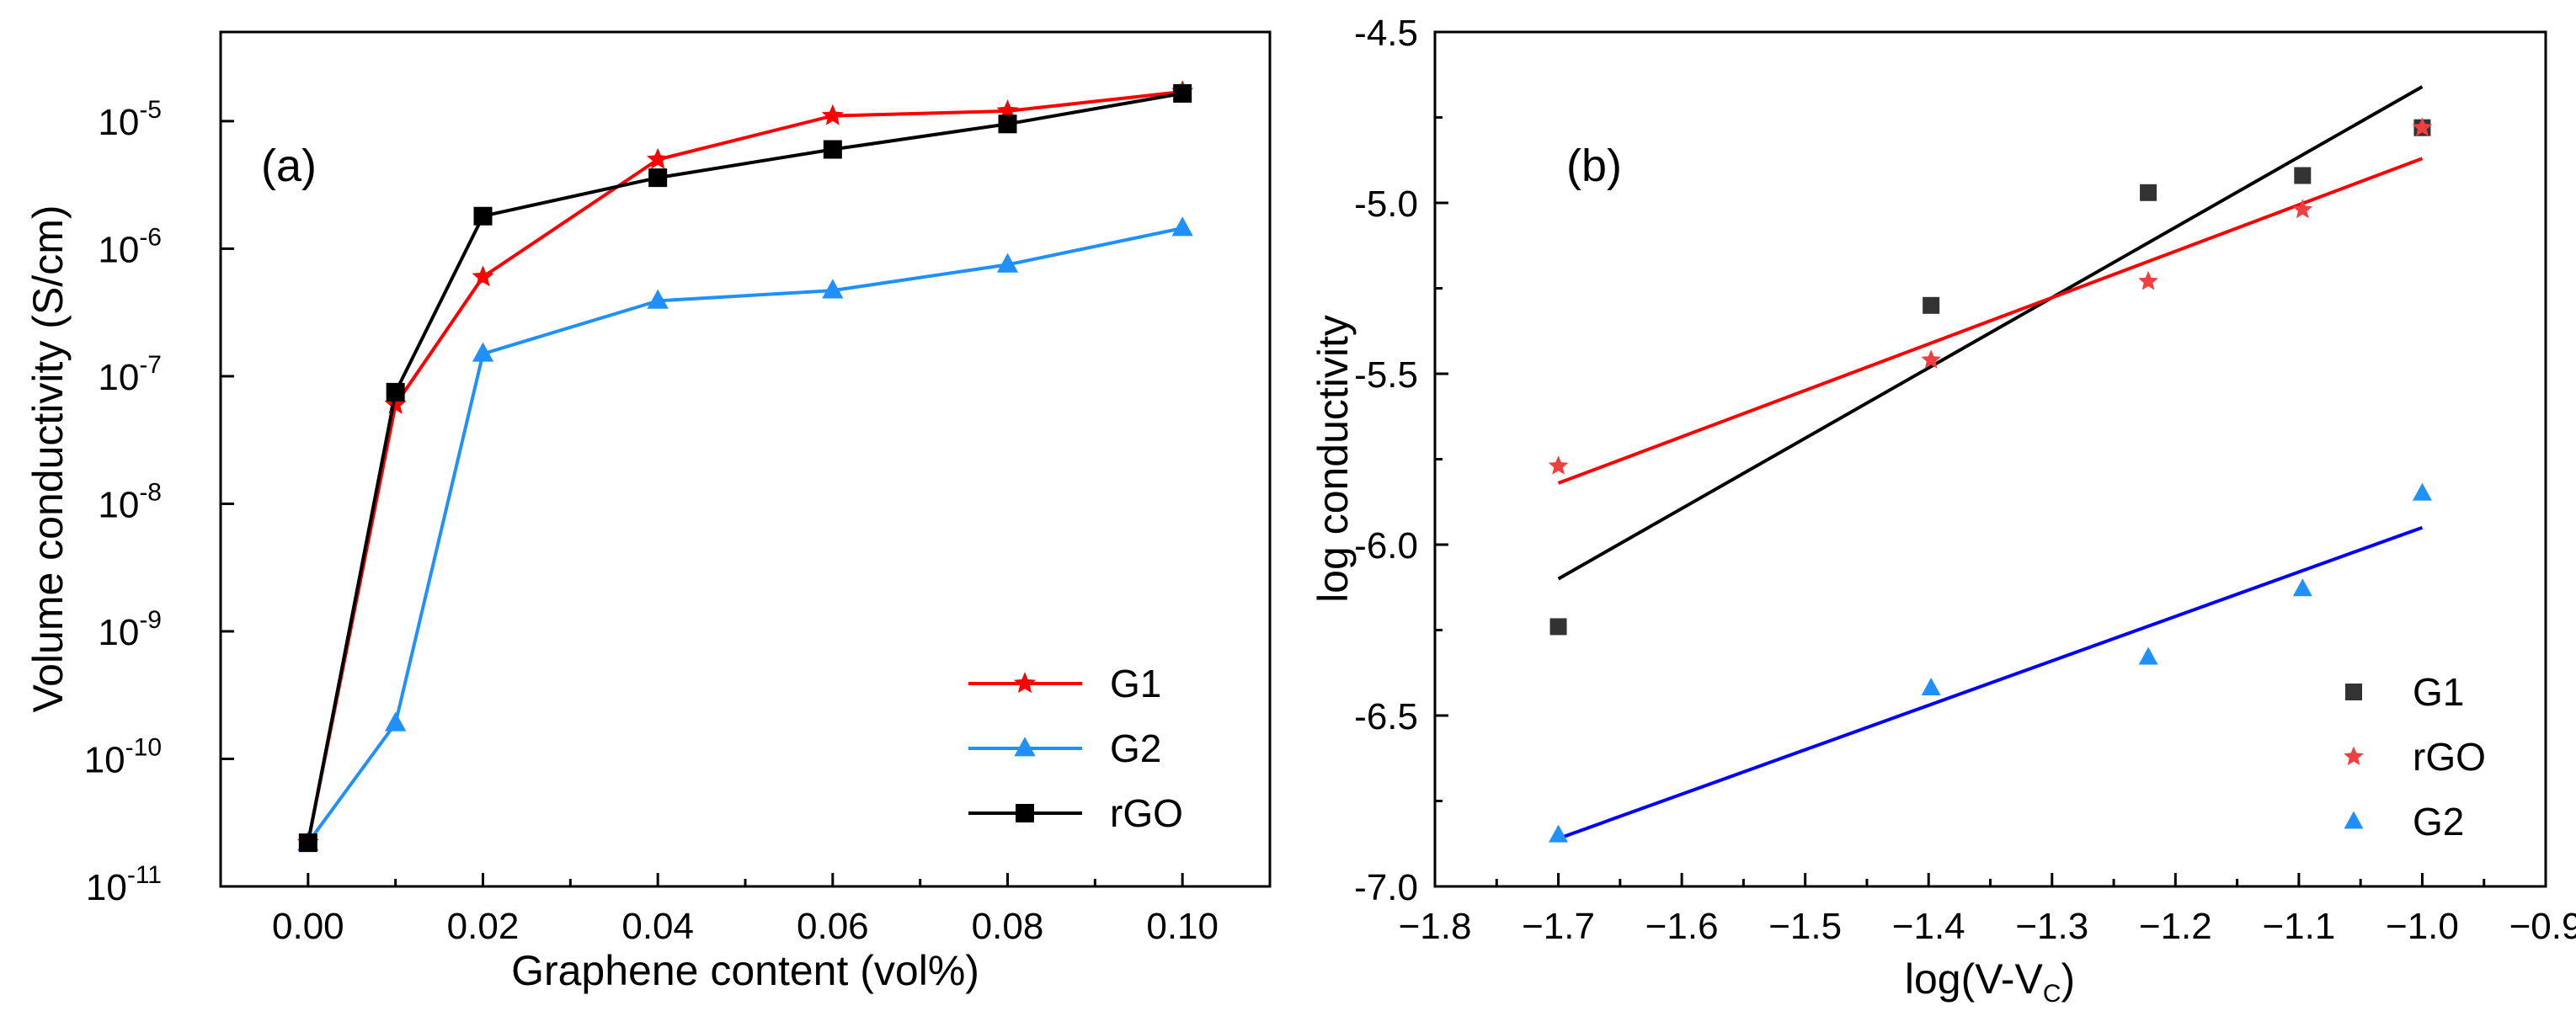 The image size is (2576, 1027). I want to click on panel-a-x-tick-label: 0.08, so click(1008, 926).